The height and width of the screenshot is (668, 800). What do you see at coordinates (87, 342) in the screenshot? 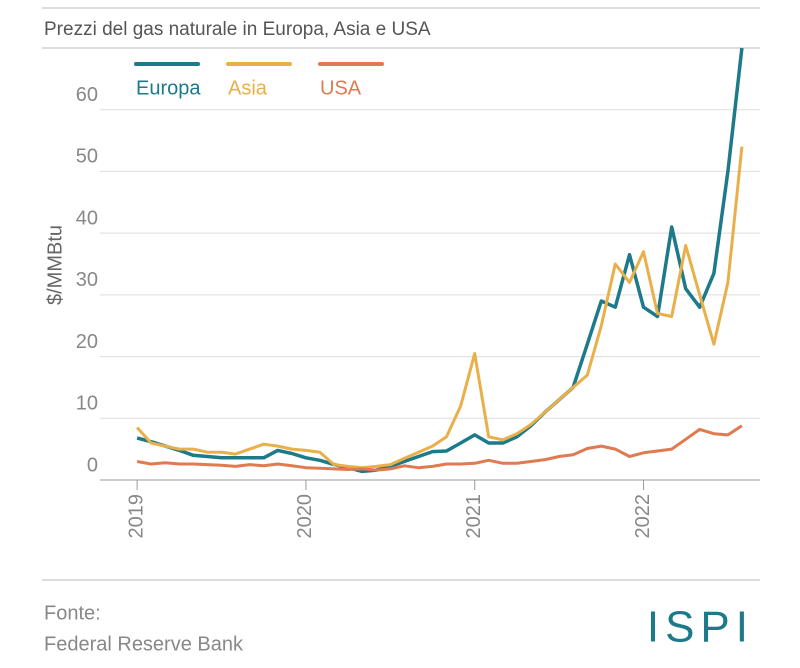
I see `y-tick-label: 20` at bounding box center [87, 342].